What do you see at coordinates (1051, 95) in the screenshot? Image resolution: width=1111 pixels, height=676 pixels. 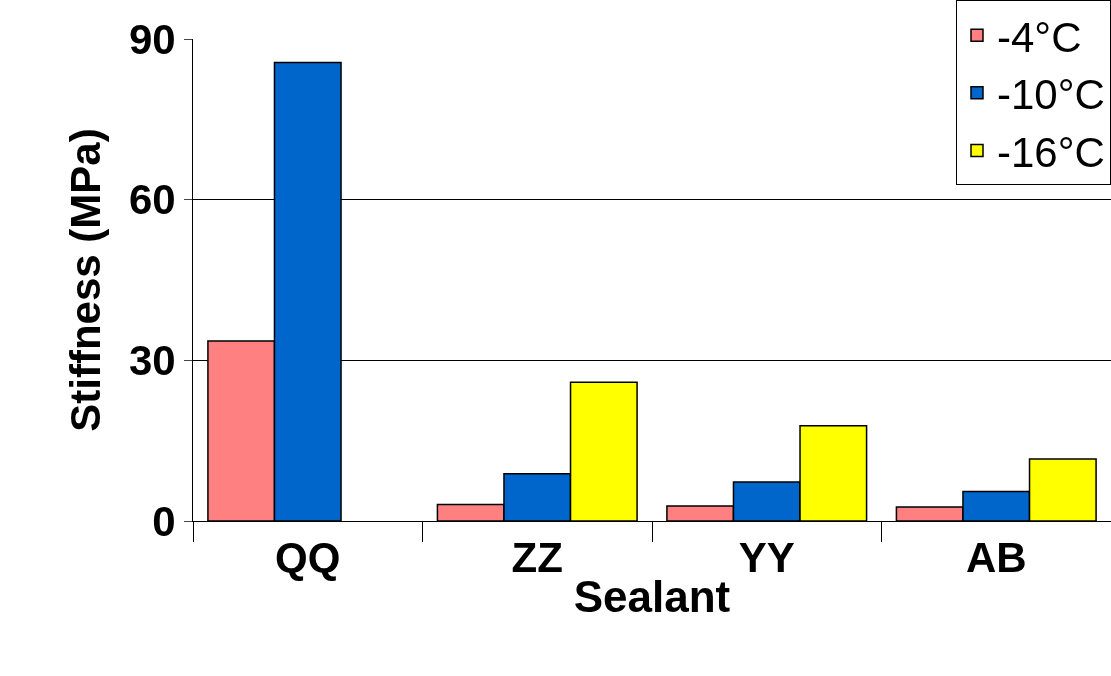 I see `legend-label: -10°C` at bounding box center [1051, 95].